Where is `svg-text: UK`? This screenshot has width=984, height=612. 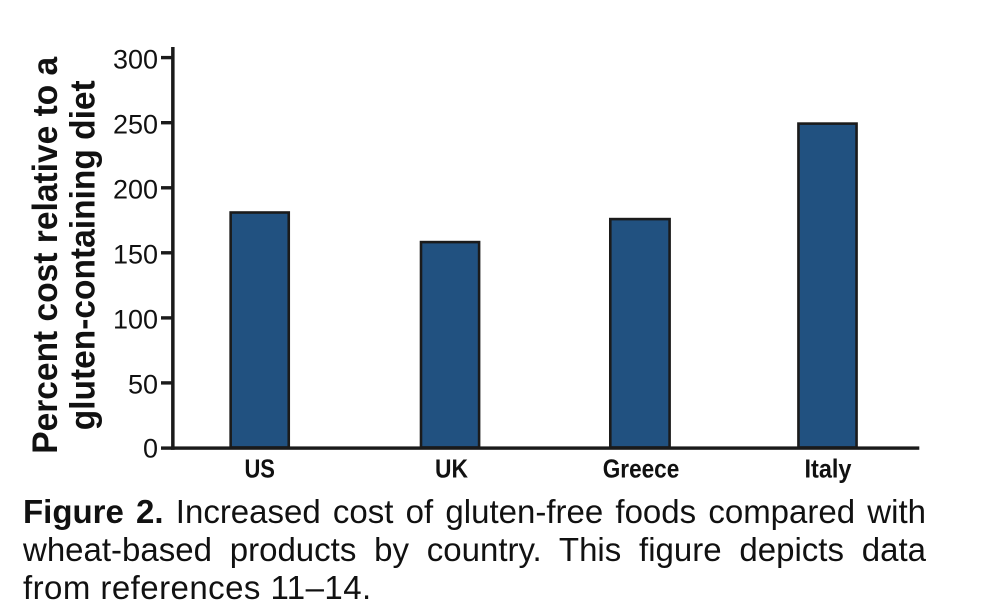 svg-text: UK is located at coordinates (451, 469).